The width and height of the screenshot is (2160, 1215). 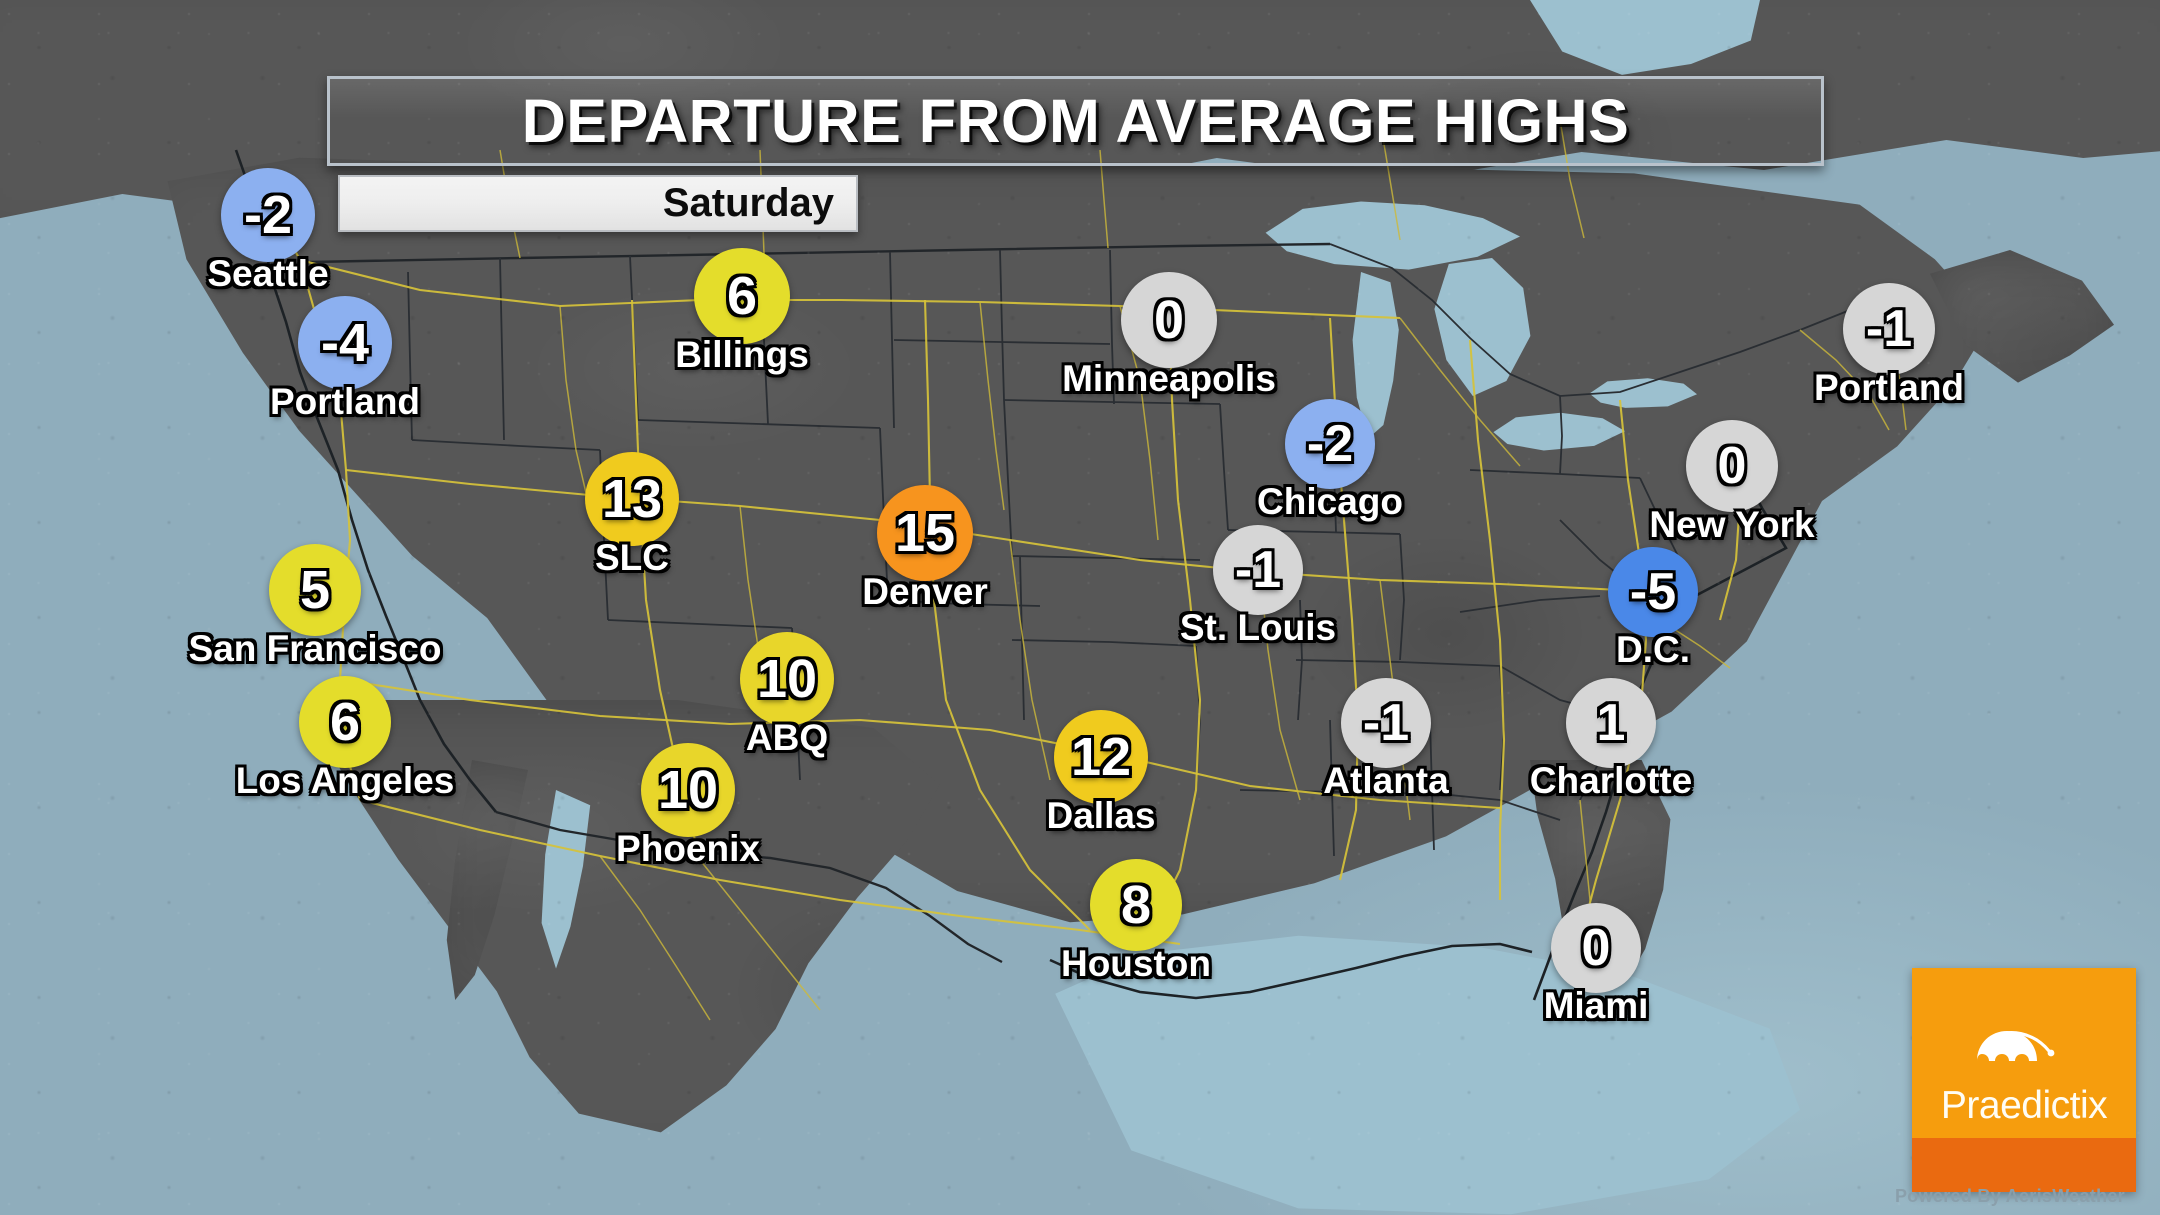 I want to click on temperature-value: -4, so click(x=344, y=343).